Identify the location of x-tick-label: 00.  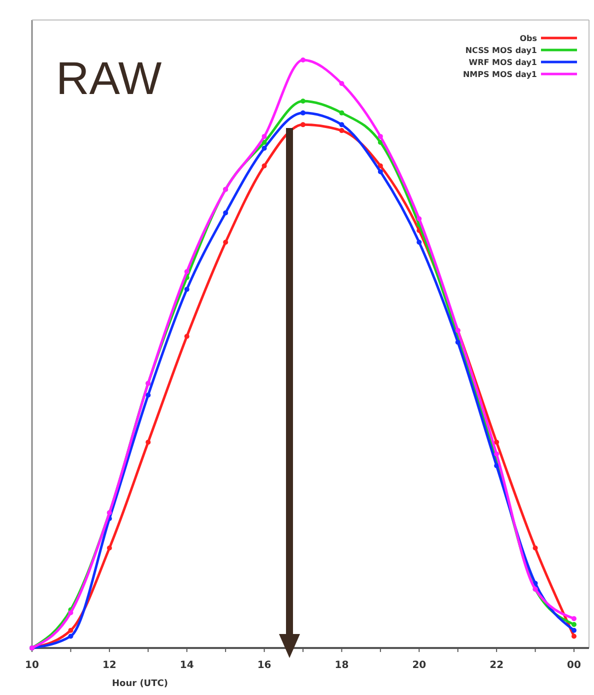
(574, 665).